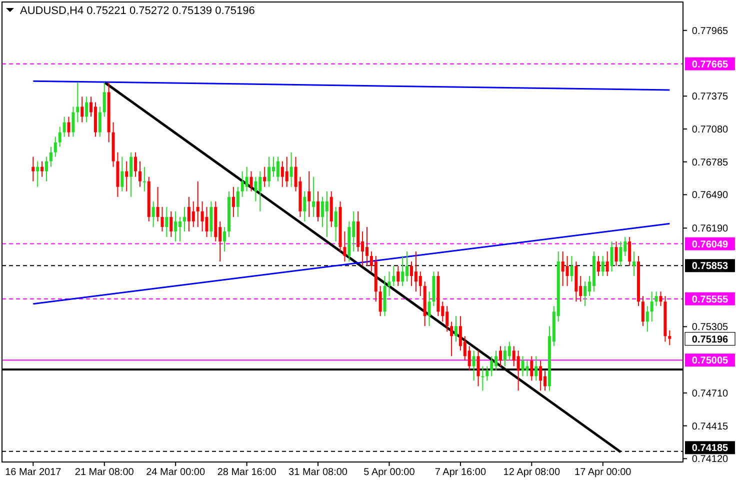 This screenshot has width=736, height=480. What do you see at coordinates (176, 472) in the screenshot?
I see `x-tick-label: 24 Mar 00:00` at bounding box center [176, 472].